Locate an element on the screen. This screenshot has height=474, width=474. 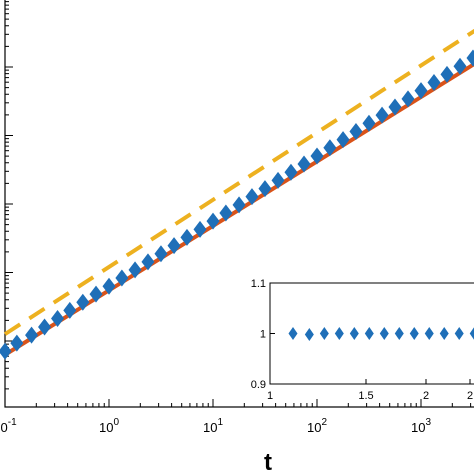
tick-exponent: 2 is located at coordinates (324, 422).